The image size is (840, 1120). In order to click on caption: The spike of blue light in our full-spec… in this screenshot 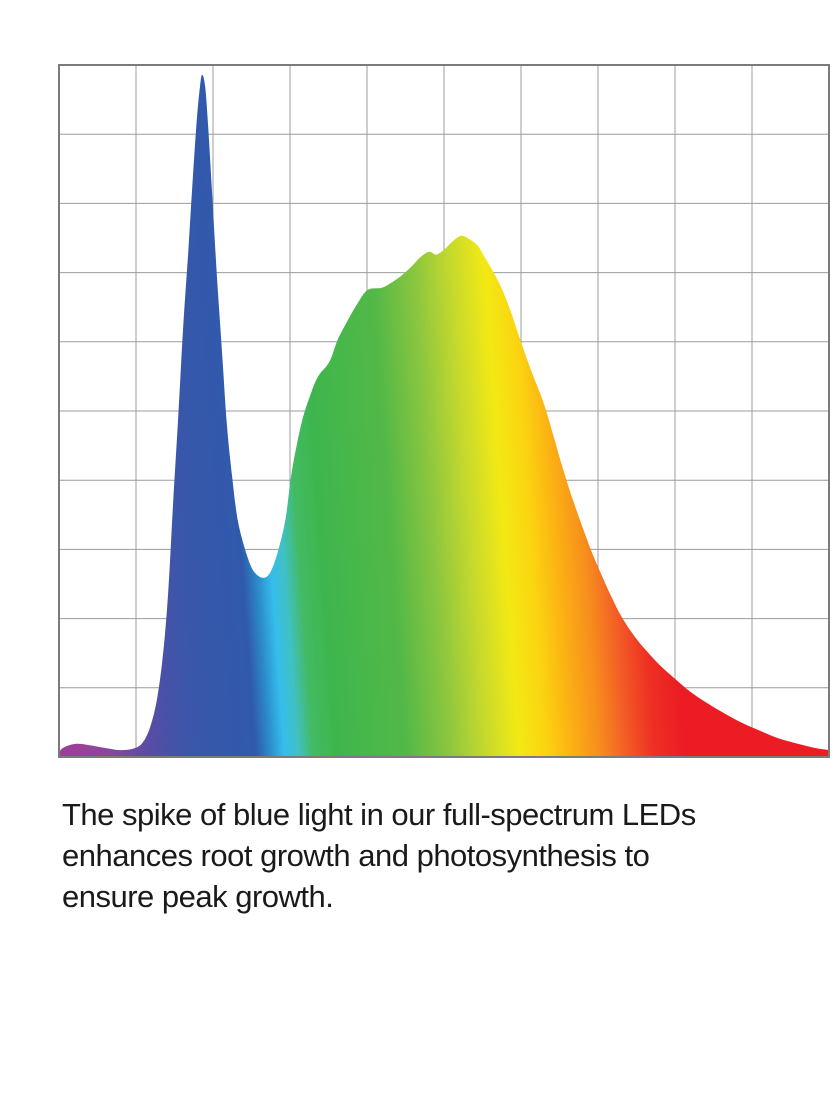, I will do `click(434, 855)`.